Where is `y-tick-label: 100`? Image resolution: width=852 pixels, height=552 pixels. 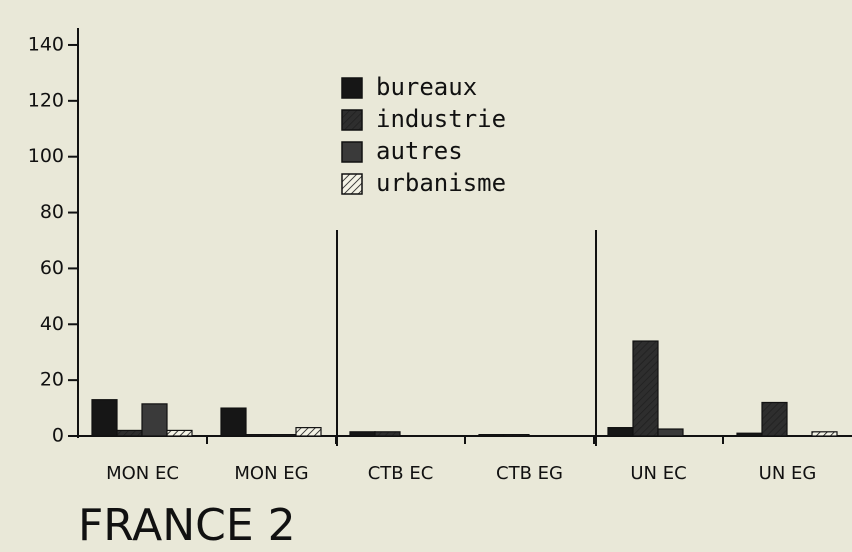 y-tick-label: 100 is located at coordinates (46, 156).